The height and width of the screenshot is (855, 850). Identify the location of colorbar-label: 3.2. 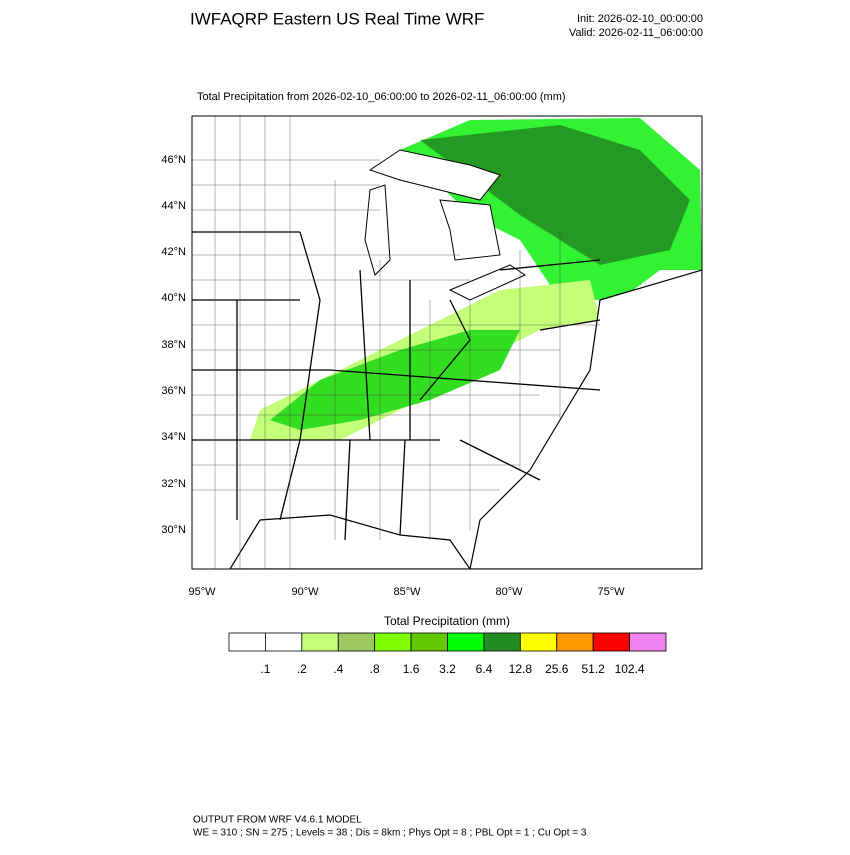
(447, 669).